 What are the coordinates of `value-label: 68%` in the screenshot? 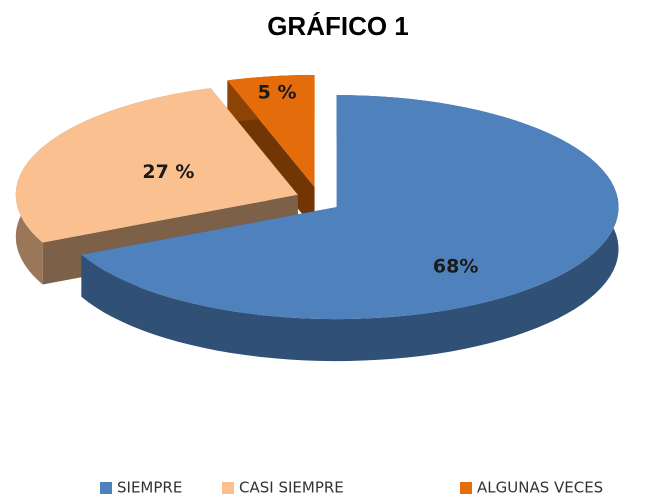 It's located at (455, 267).